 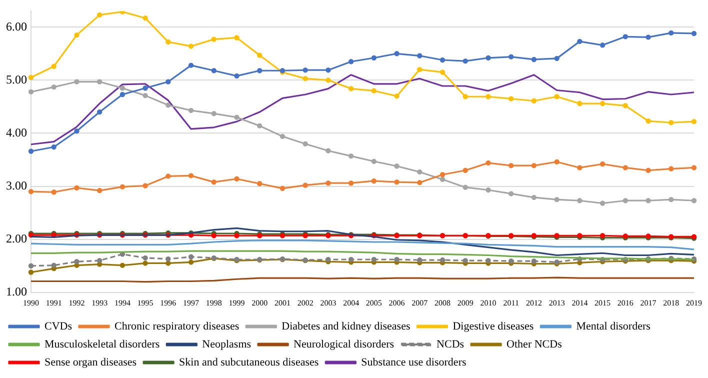 I want to click on y-tick-label: 5.00, so click(x=16, y=79).